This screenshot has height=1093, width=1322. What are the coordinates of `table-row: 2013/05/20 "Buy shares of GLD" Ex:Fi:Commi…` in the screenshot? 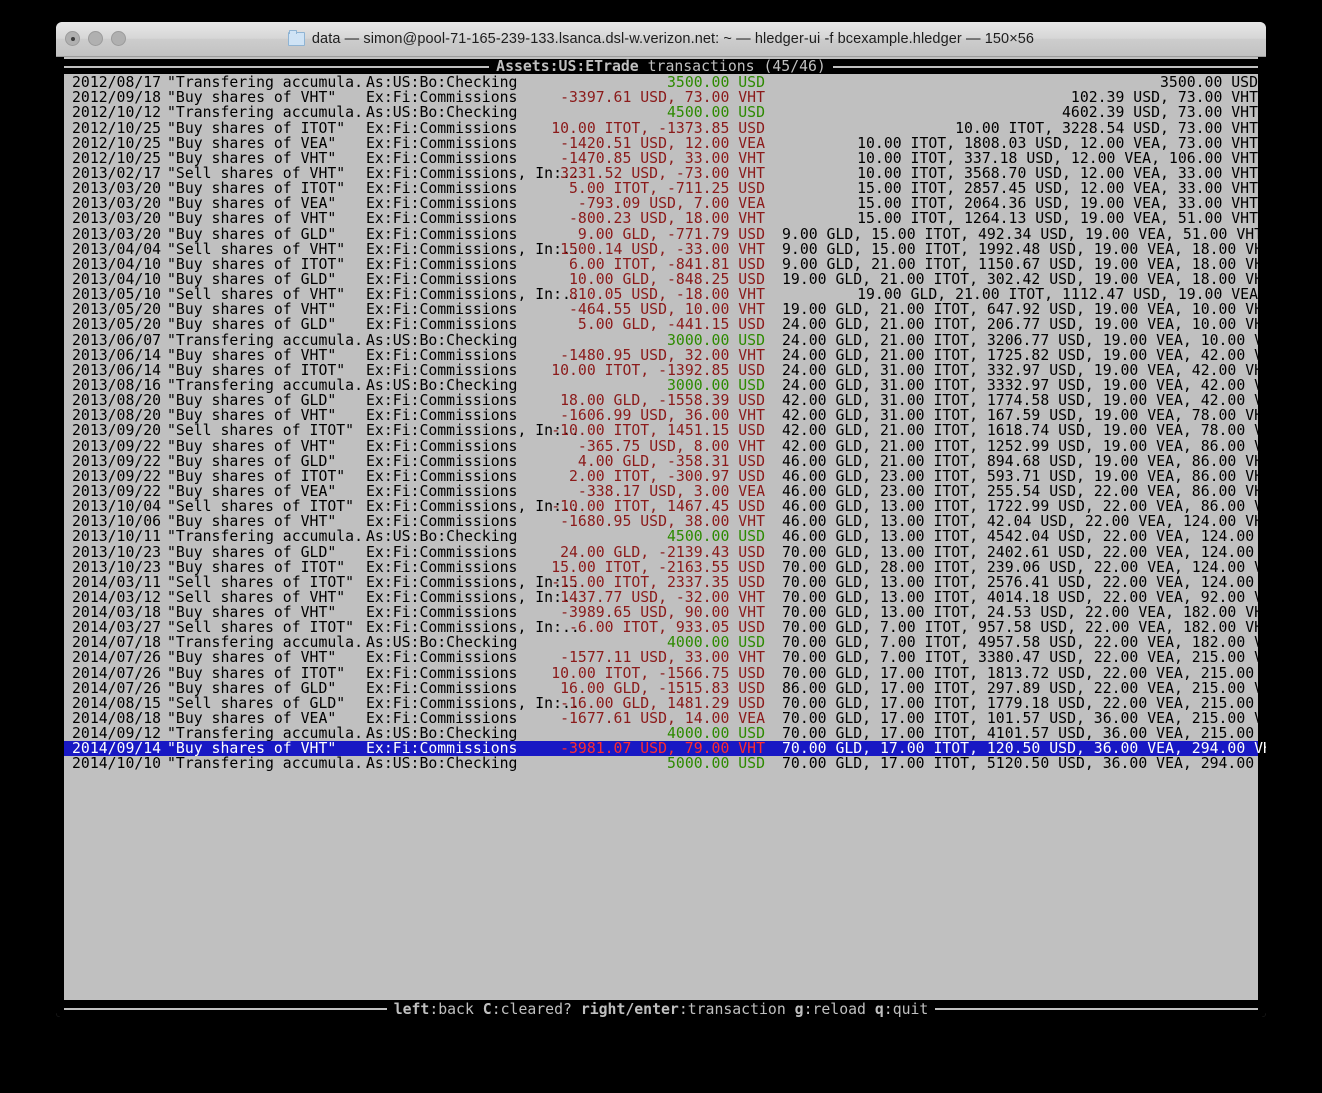 It's located at (665, 325).